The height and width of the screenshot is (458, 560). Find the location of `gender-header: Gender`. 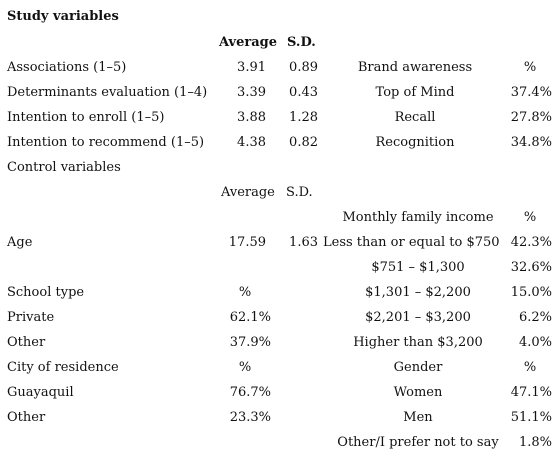

gender-header: Gender is located at coordinates (418, 367).